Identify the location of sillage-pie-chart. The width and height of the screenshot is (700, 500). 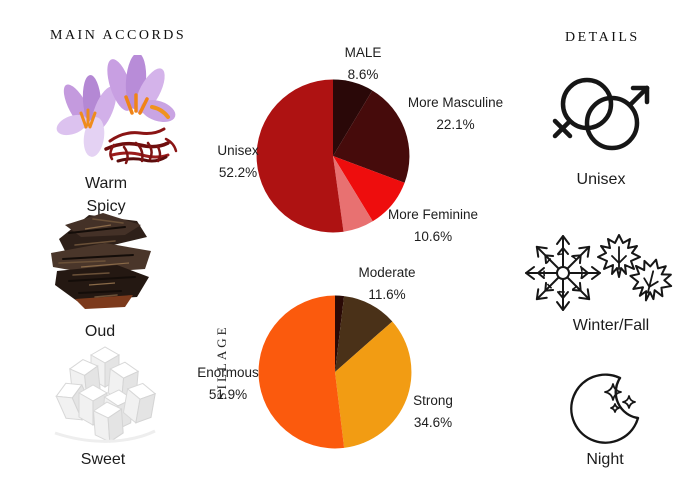
(335, 372).